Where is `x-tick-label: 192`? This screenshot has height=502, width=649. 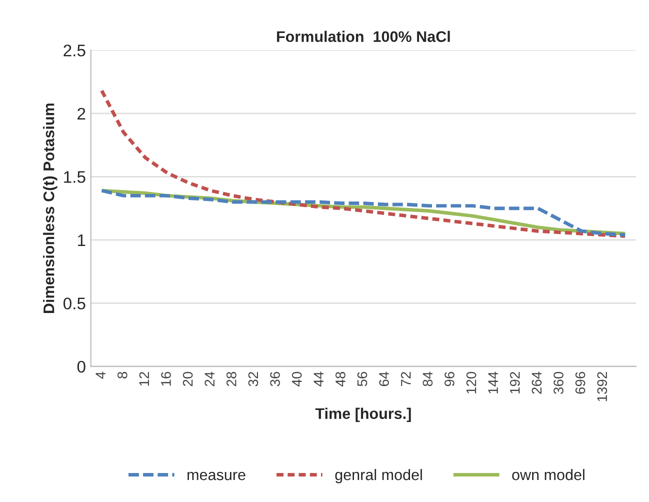 x-tick-label: 192 is located at coordinates (515, 383).